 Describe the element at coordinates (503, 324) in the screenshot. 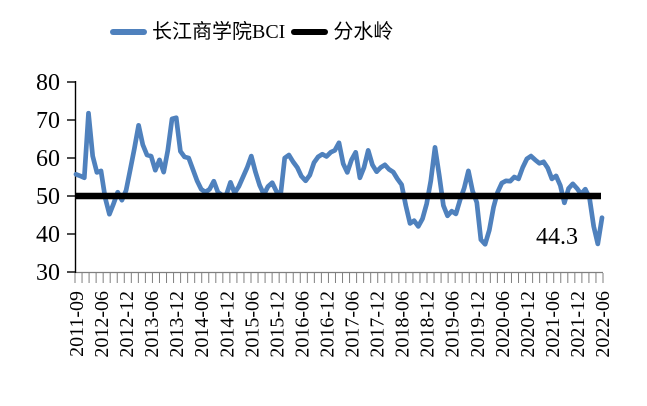

I see `x-axis-label: 2020-06` at that location.